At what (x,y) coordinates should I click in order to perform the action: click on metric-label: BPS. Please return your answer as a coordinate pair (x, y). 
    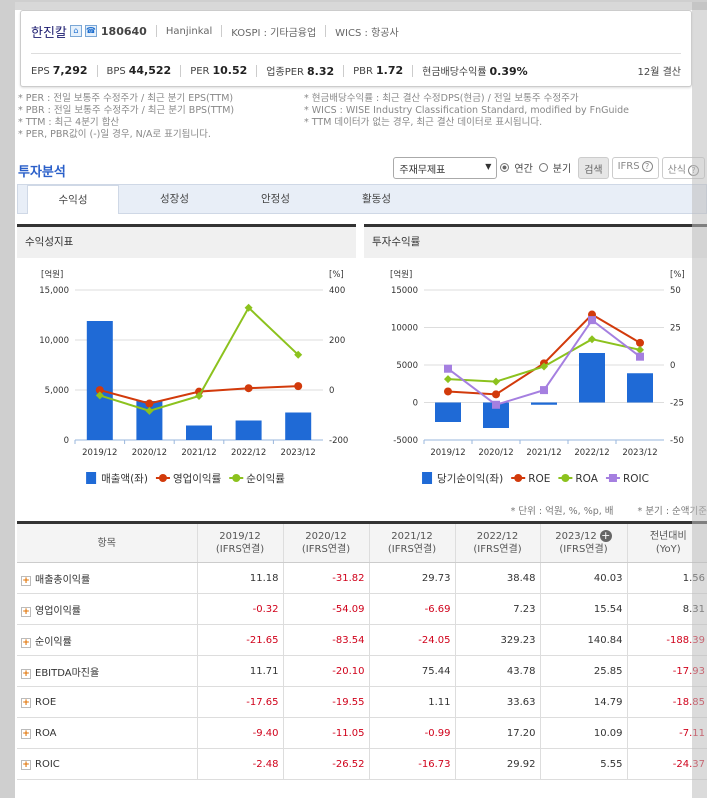
    Looking at the image, I should click on (116, 71).